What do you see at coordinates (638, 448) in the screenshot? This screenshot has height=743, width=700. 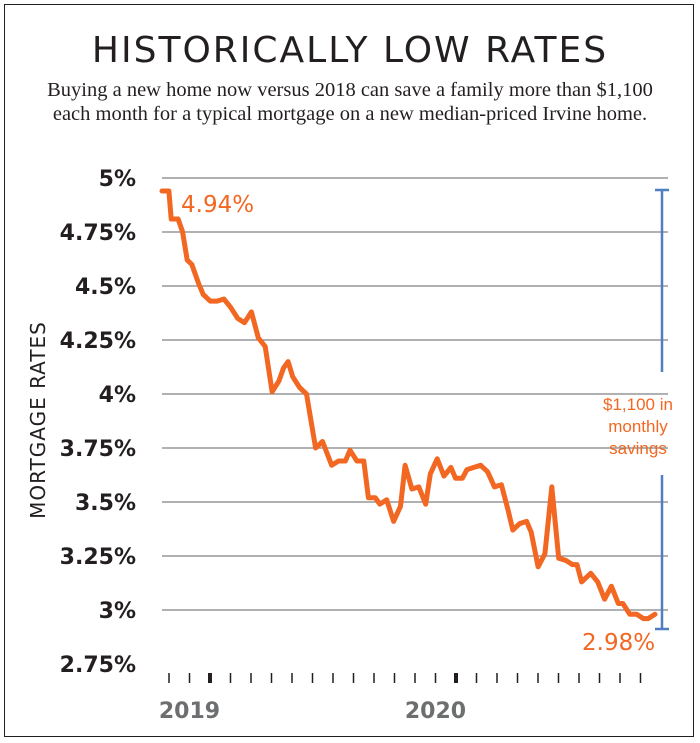 I see `savings-label-line-3: savings` at bounding box center [638, 448].